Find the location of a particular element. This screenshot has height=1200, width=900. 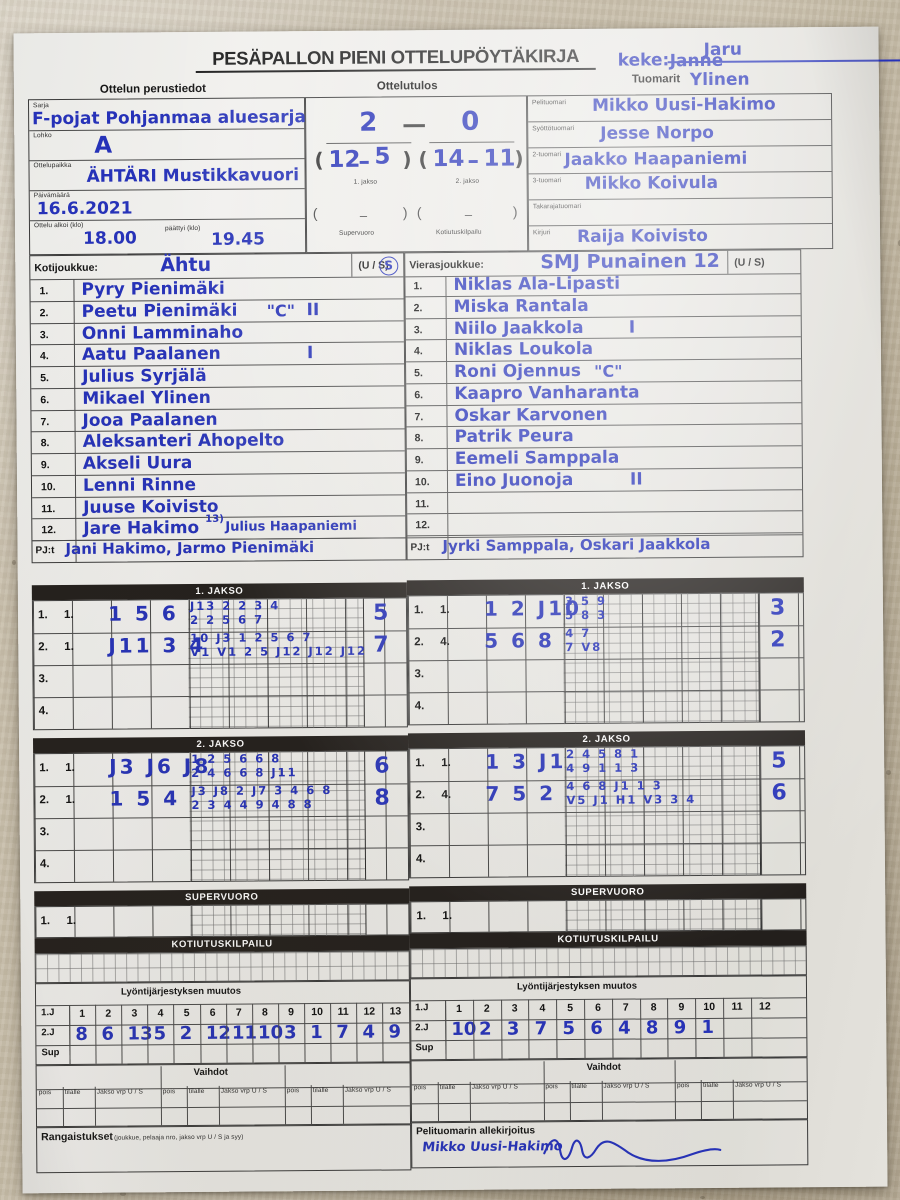

score-detail-bottom: V1 V1 2 5 J12 J12 J12 is located at coordinates (279, 651).